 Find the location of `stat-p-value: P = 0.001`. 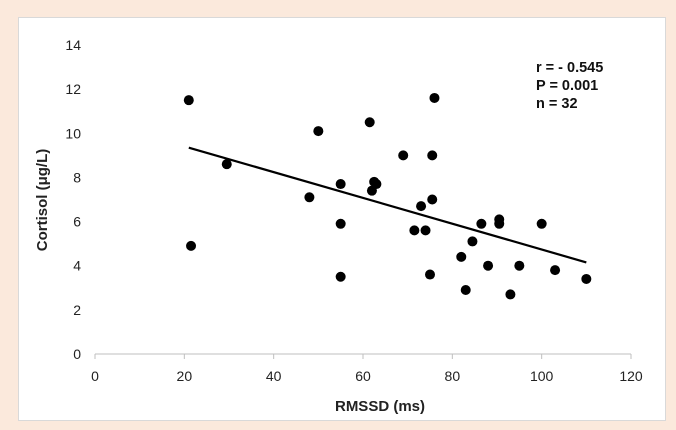

stat-p-value: P = 0.001 is located at coordinates (567, 86).